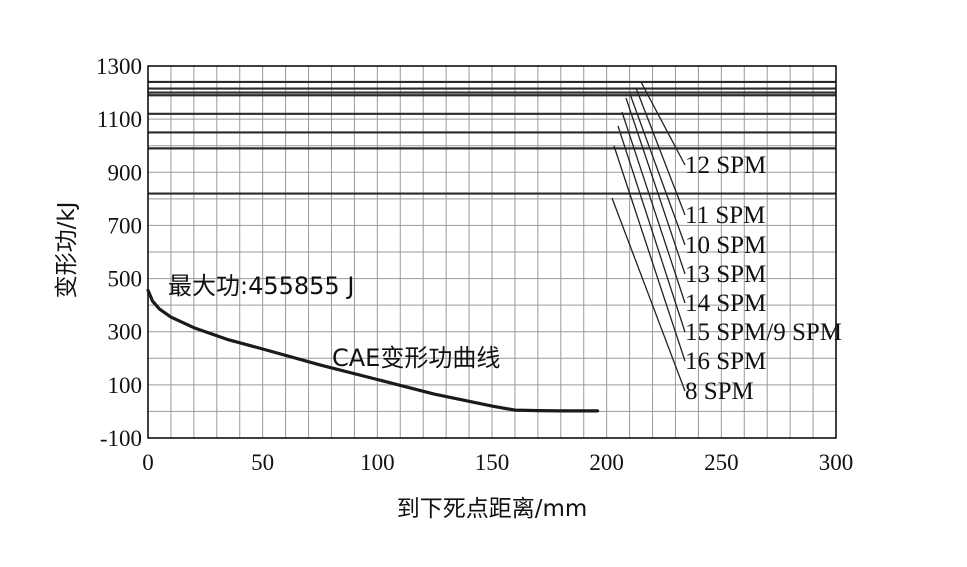 Image resolution: width=967 pixels, height=567 pixels. I want to click on x-tick-label: 0, so click(148, 462).